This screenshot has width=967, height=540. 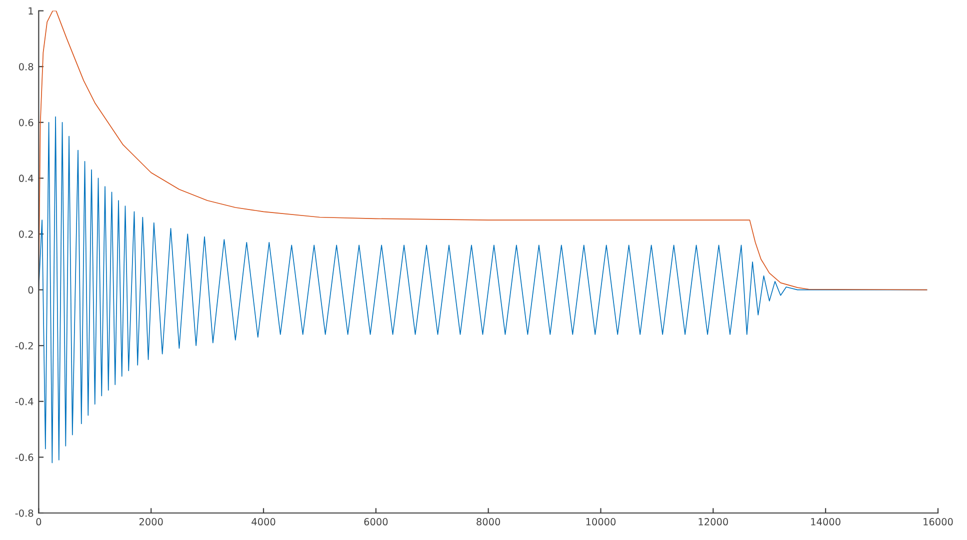 What do you see at coordinates (24, 458) in the screenshot?
I see `y-tick-label: -0.6` at bounding box center [24, 458].